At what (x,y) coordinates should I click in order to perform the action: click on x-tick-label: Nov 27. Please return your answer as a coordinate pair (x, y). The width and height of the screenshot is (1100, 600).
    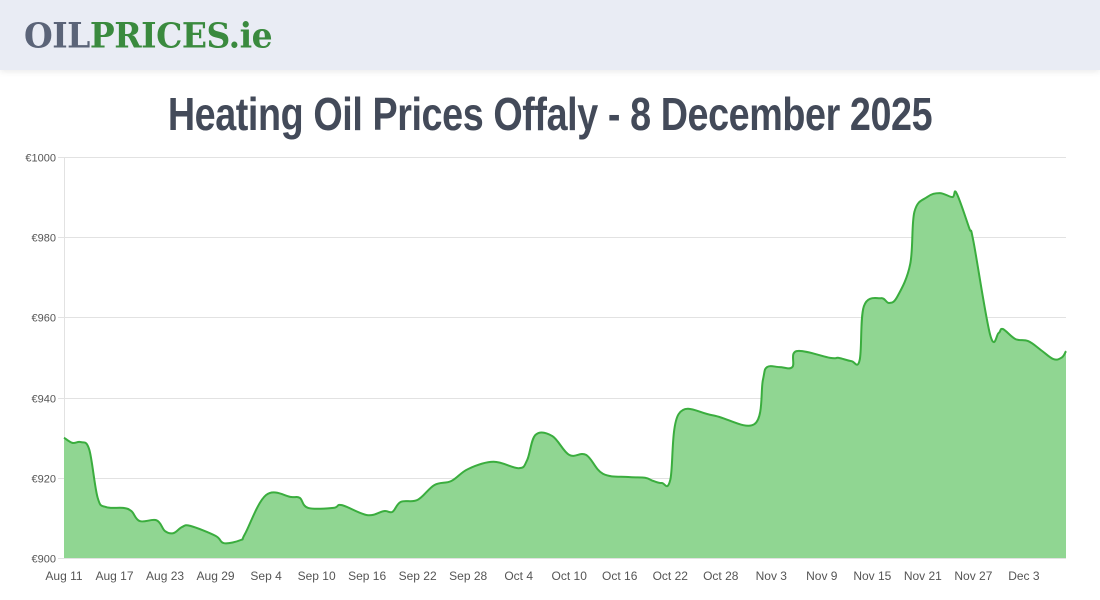
    Looking at the image, I should click on (973, 576).